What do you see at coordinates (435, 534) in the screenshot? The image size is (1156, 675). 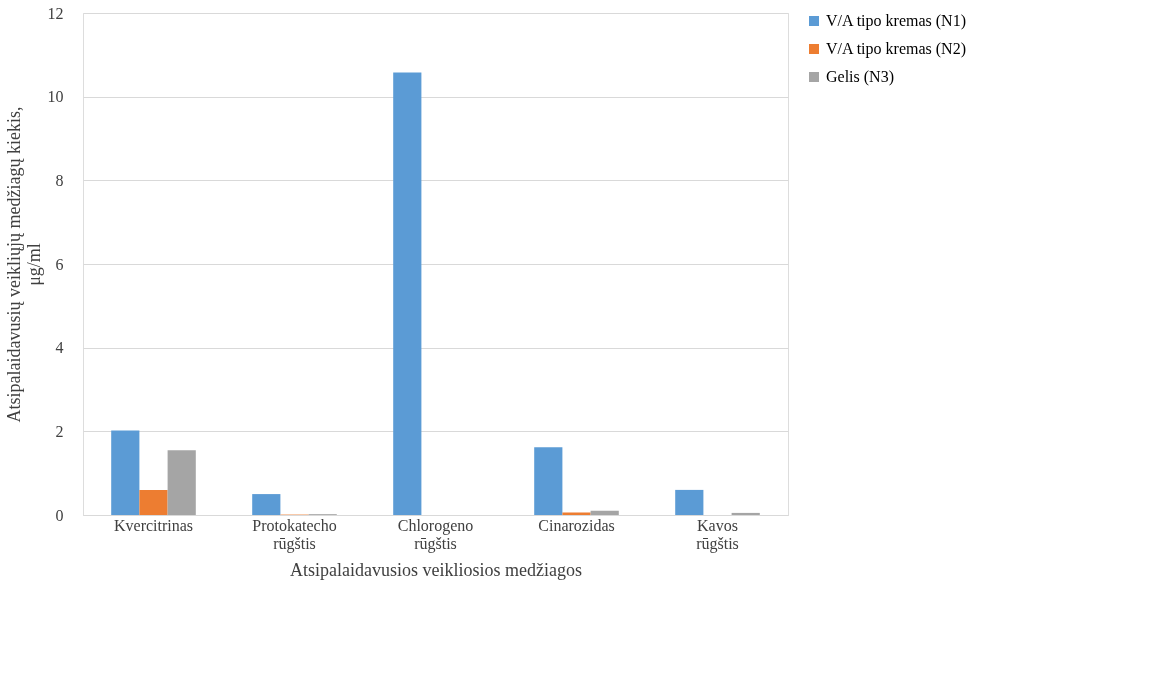 I see `x-tick-label: Chlorogeno rūgštis` at bounding box center [435, 534].